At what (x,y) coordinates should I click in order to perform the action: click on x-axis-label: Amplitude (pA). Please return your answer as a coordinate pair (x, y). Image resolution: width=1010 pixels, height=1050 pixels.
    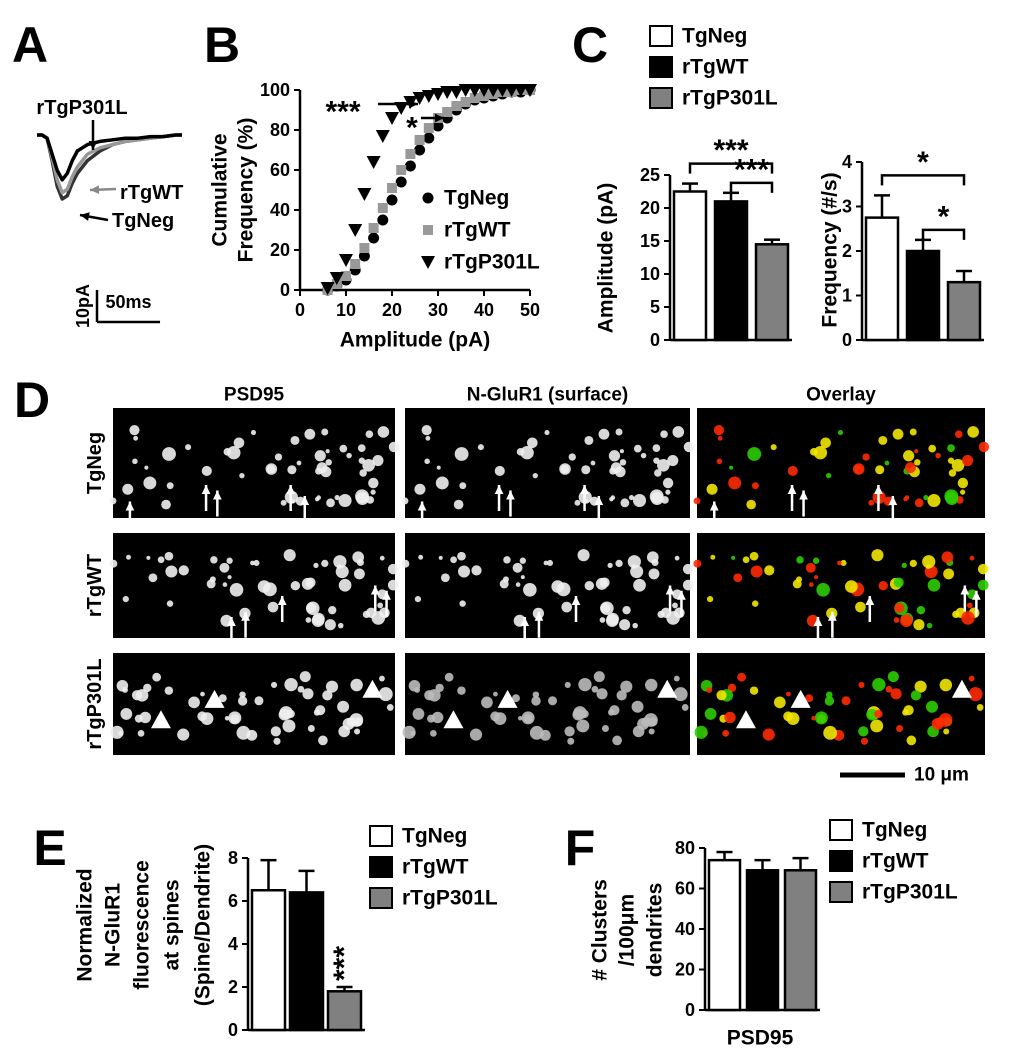
    Looking at the image, I should click on (415, 340).